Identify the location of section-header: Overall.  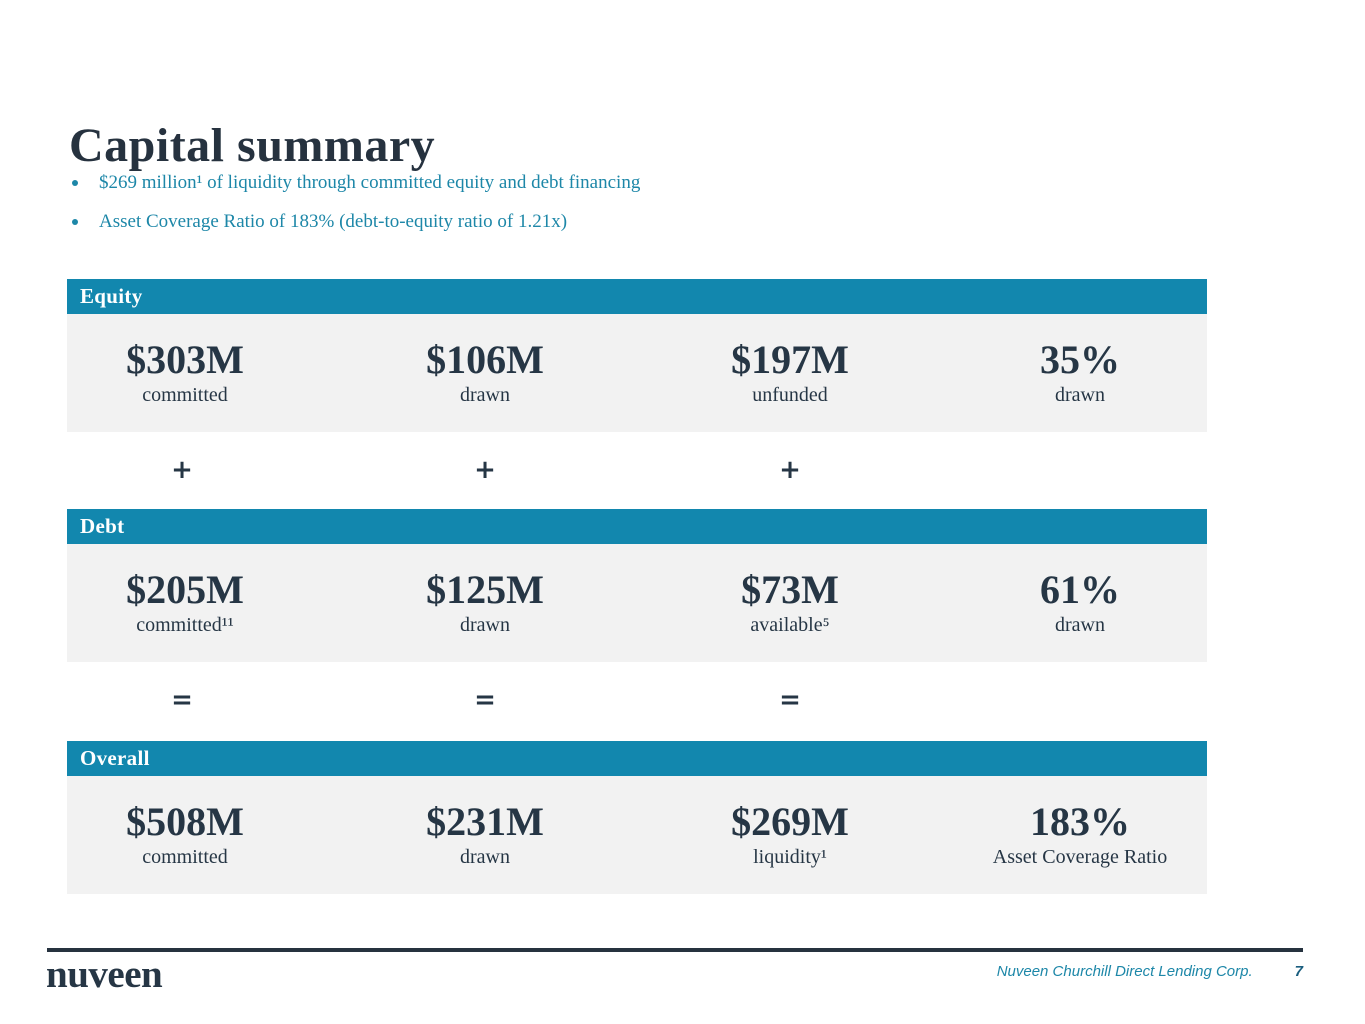
(637, 758).